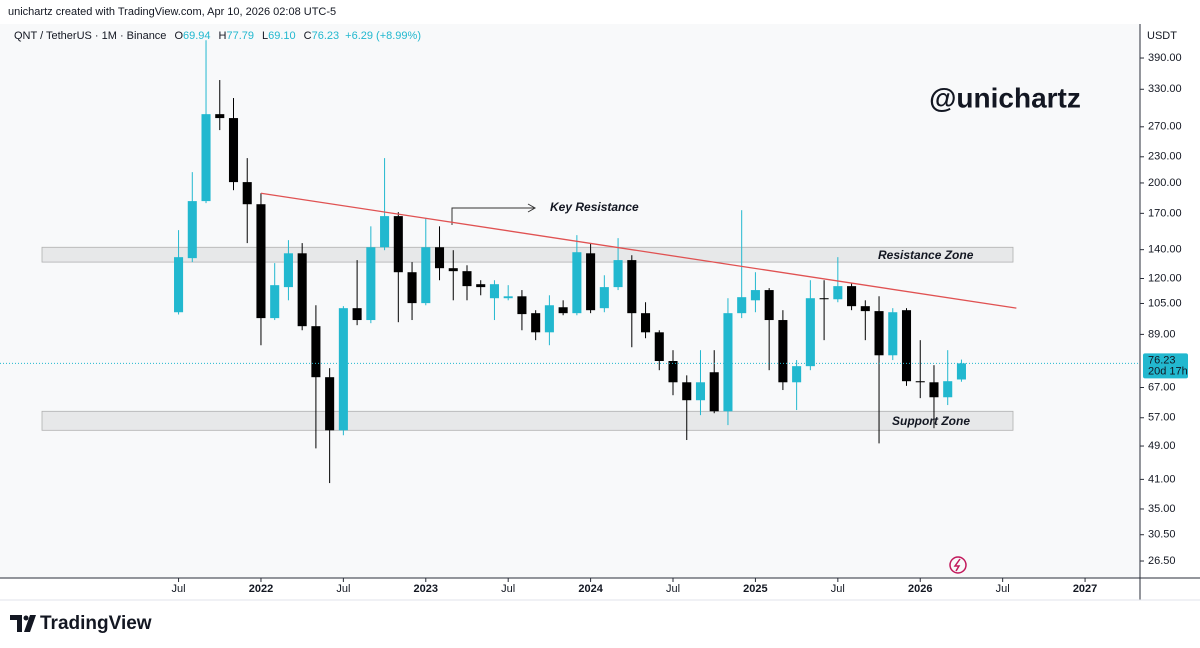  Describe the element at coordinates (527, 254) in the screenshot. I see `zone` at that location.